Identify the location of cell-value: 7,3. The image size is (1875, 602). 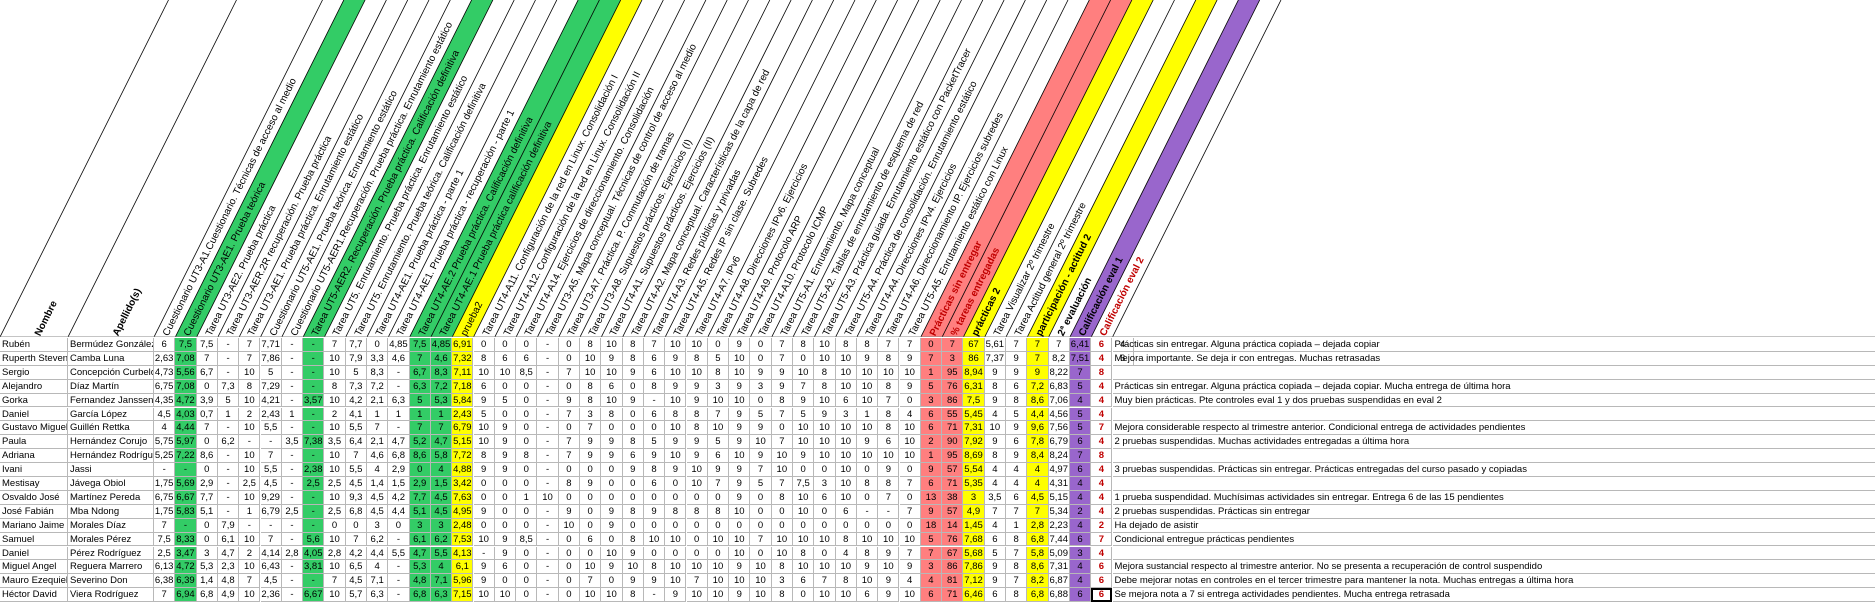
(228, 387).